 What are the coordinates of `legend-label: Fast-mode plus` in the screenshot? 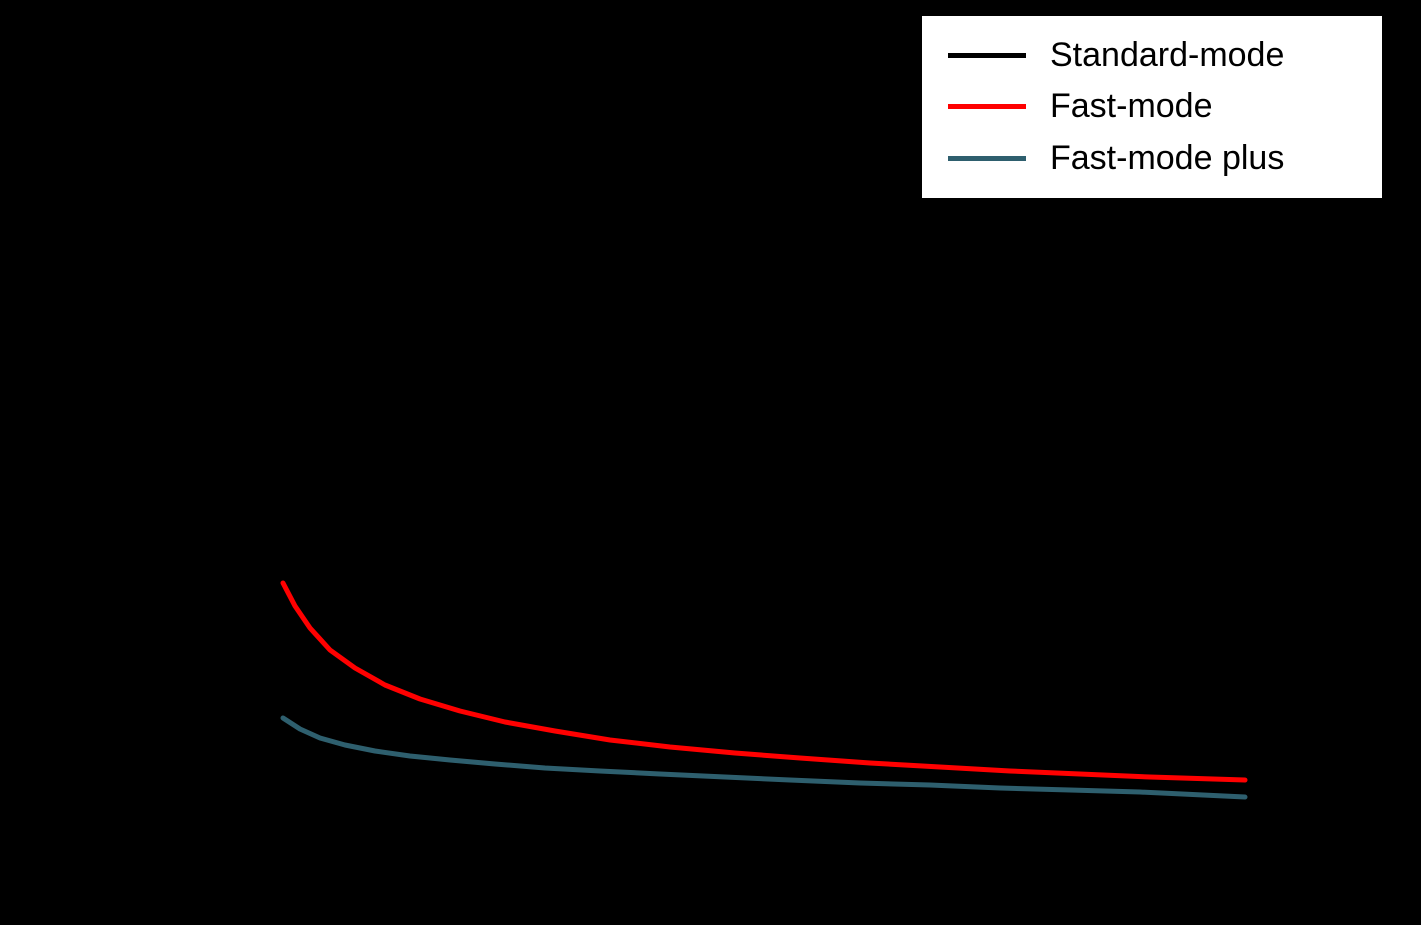 It's located at (1167, 157).